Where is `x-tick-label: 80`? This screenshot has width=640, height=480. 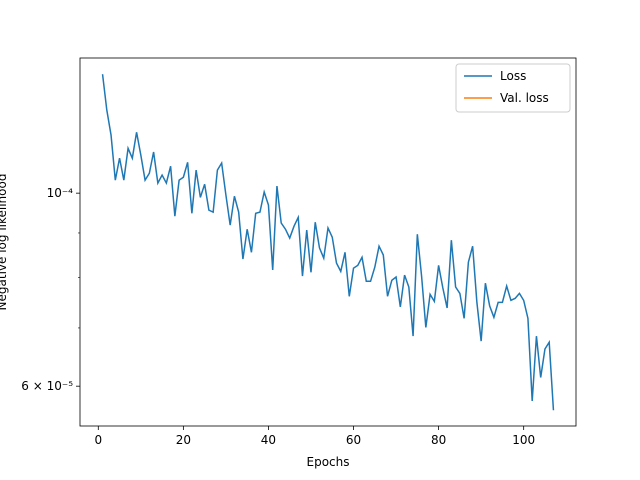
x-tick-label: 80 is located at coordinates (438, 440).